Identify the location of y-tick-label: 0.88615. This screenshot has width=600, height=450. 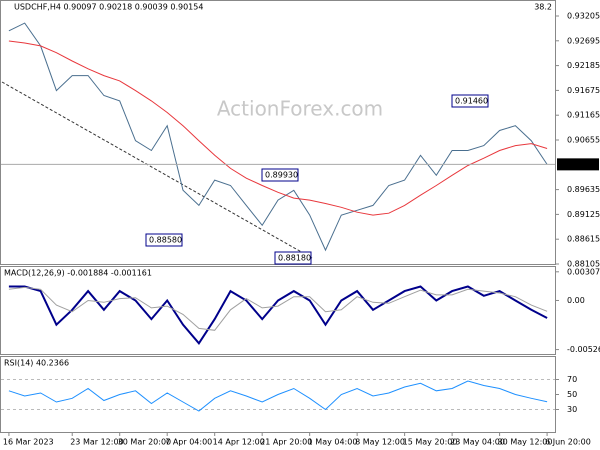
(583, 239).